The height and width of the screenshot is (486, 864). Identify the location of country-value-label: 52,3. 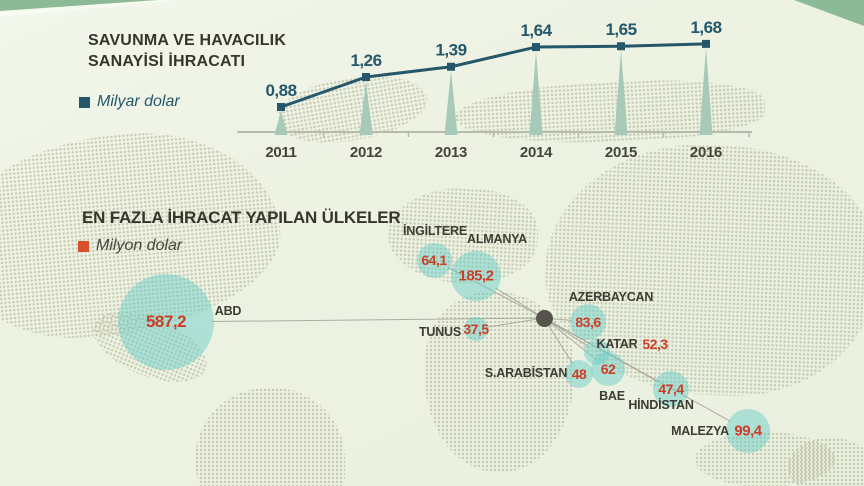
(655, 344).